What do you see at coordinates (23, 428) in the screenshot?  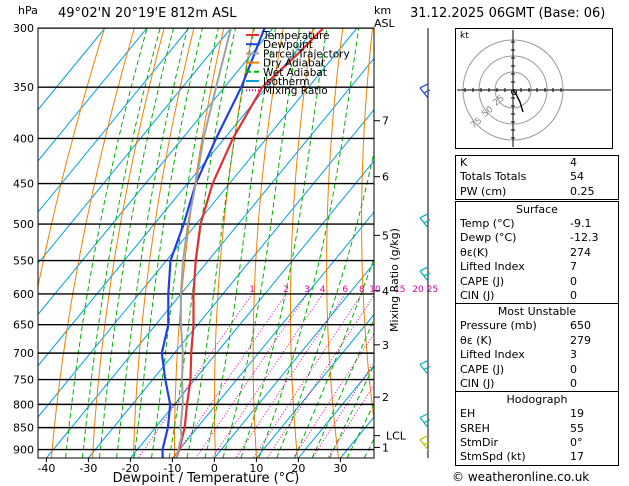 I see `pressure-tick-label: 850` at bounding box center [23, 428].